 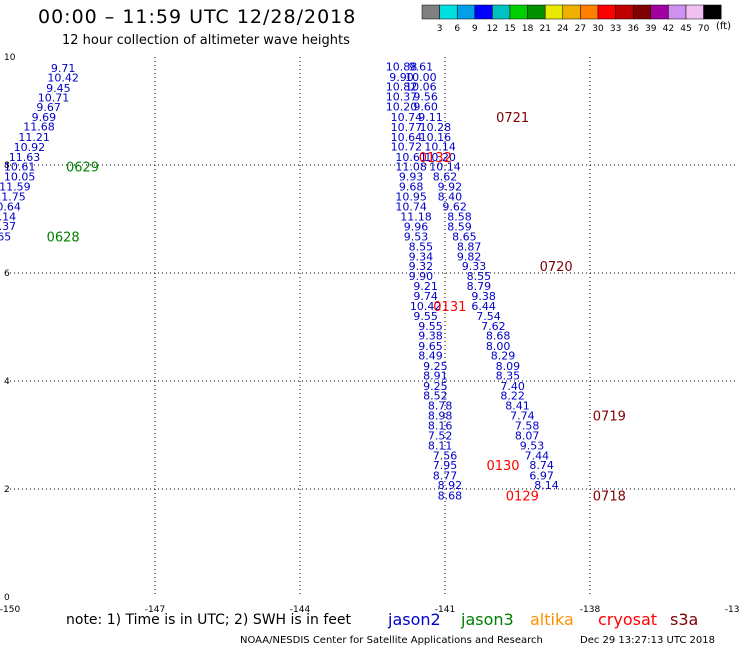 What do you see at coordinates (402, 96) in the screenshot?
I see `wave-height-label: 10.37` at bounding box center [402, 96].